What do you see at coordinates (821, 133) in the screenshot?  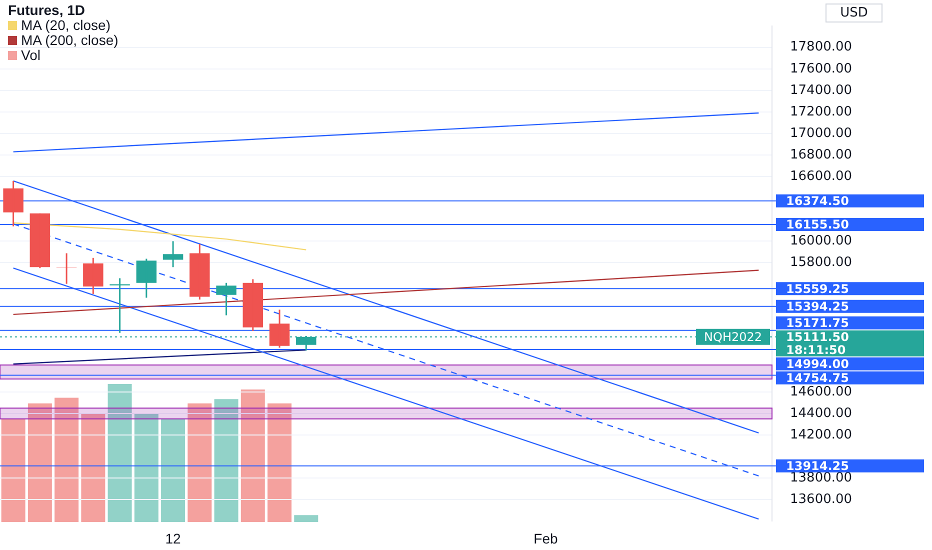 I see `y-tick-label: 17000.00` at bounding box center [821, 133].